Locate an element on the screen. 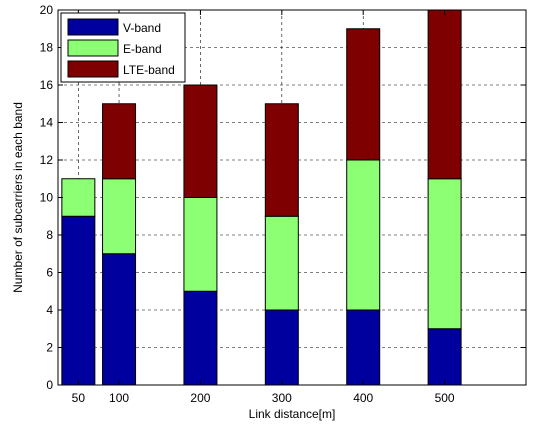 Image resolution: width=534 pixels, height=428 pixels. y-tick-label: 18 is located at coordinates (47, 48).